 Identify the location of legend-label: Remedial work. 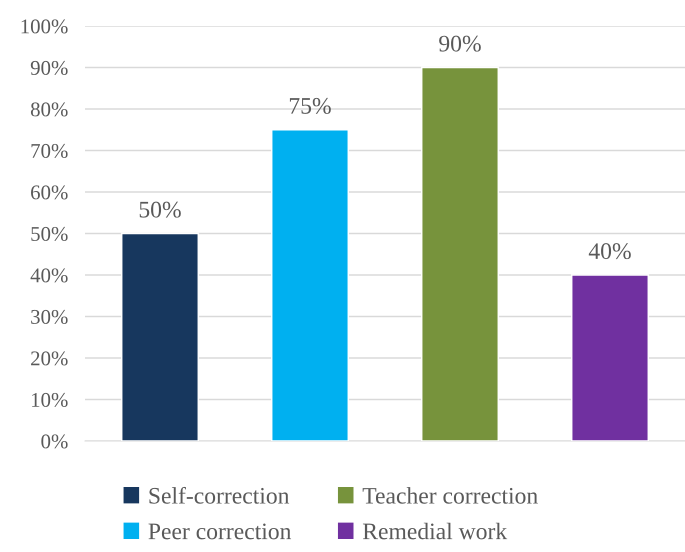
(435, 531).